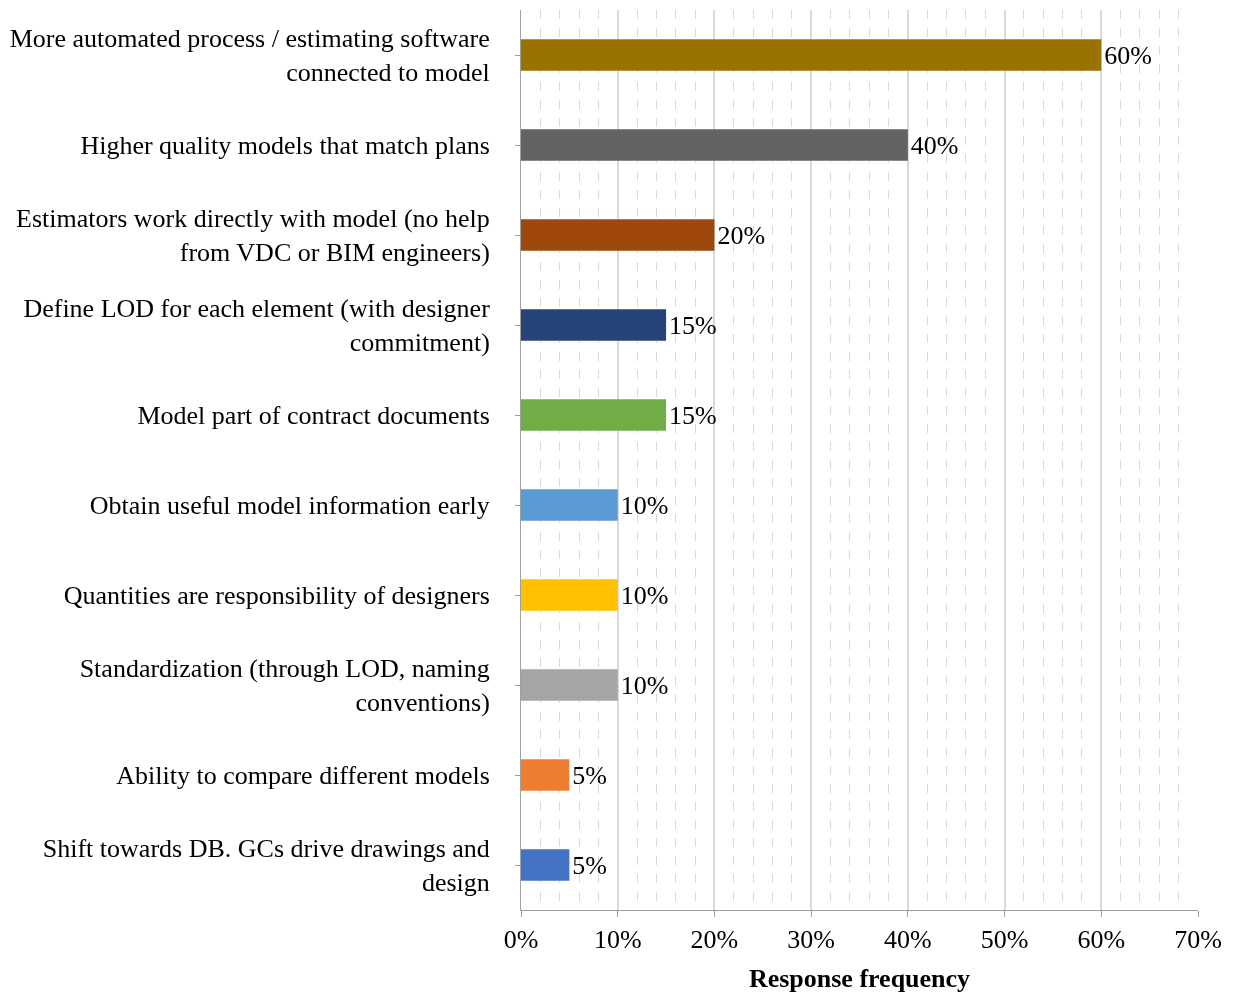 Image resolution: width=1243 pixels, height=1000 pixels. I want to click on y-tick-label: Higher quality models that match plans, so click(285, 146).